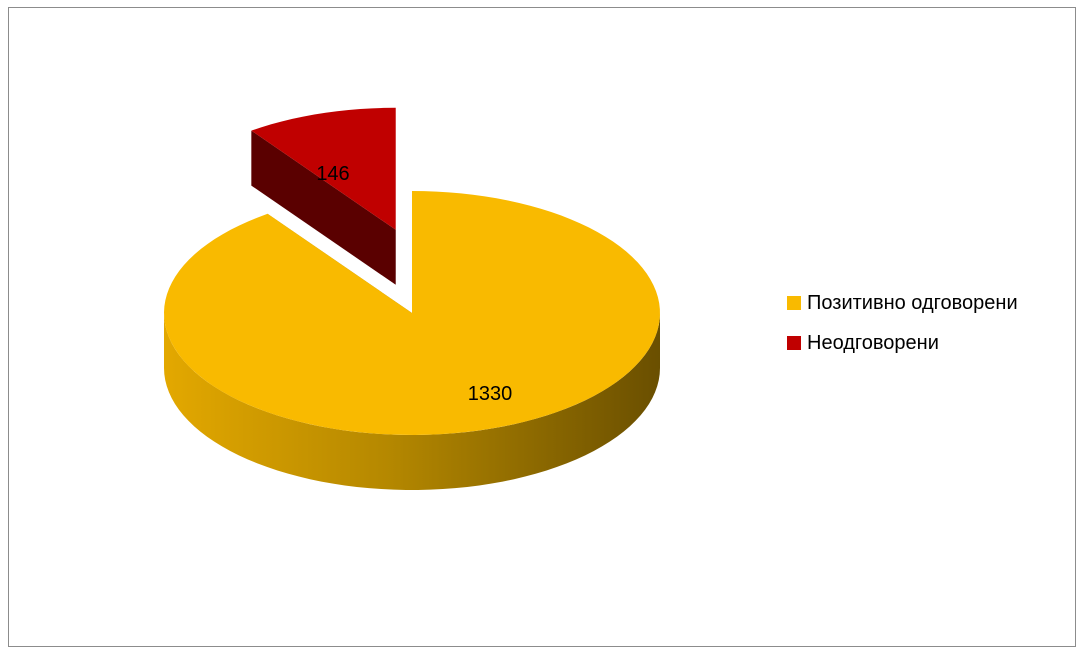 The image size is (1086, 647). I want to click on legend-item-1: Неодговорени, so click(902, 343).